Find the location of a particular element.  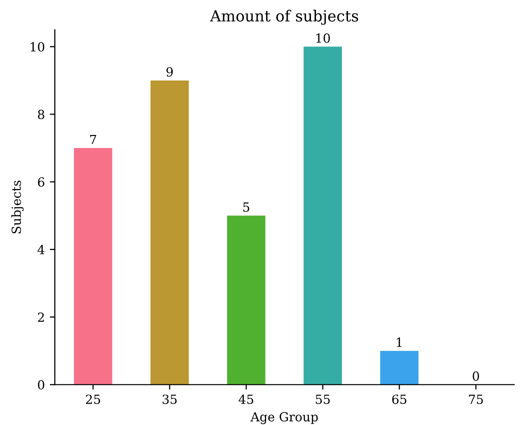

x-tick-label: 55 is located at coordinates (323, 399).